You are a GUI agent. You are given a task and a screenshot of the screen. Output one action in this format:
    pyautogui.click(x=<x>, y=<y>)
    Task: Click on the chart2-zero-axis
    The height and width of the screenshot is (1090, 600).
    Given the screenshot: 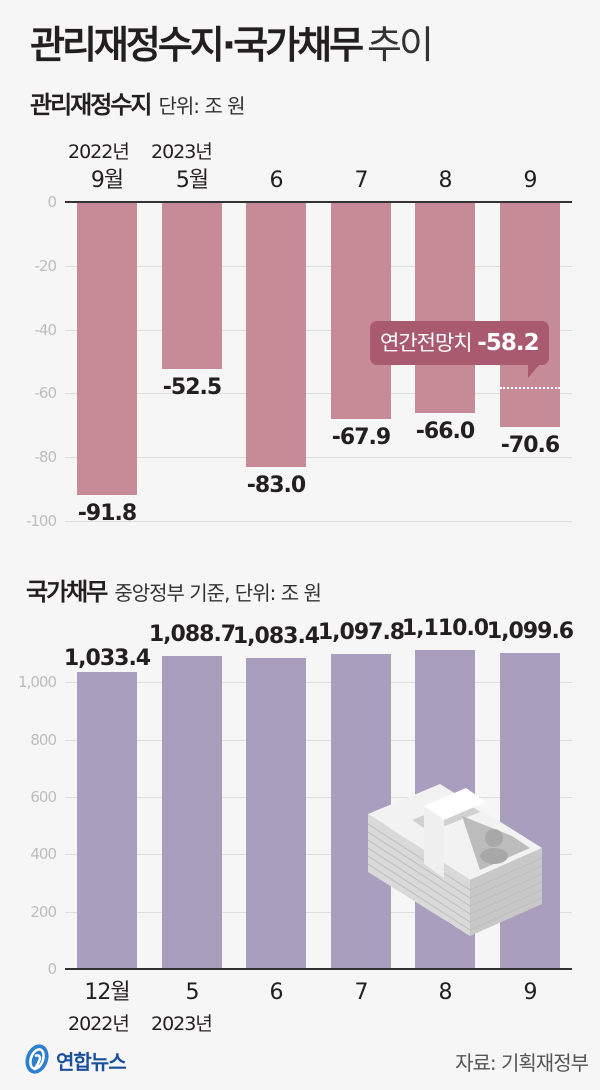 What is the action you would take?
    pyautogui.click(x=318, y=969)
    